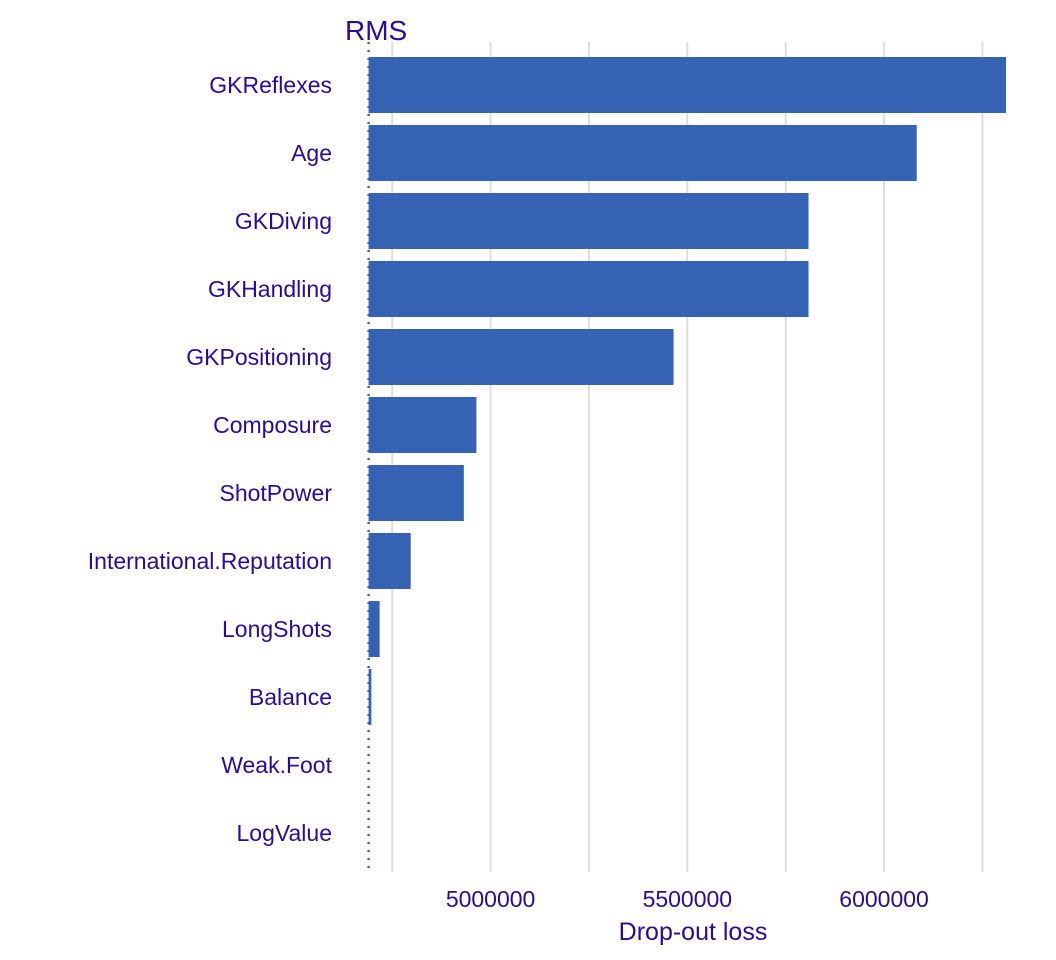 The height and width of the screenshot is (960, 1056). I want to click on bar-gkreflexes, so click(687, 85).